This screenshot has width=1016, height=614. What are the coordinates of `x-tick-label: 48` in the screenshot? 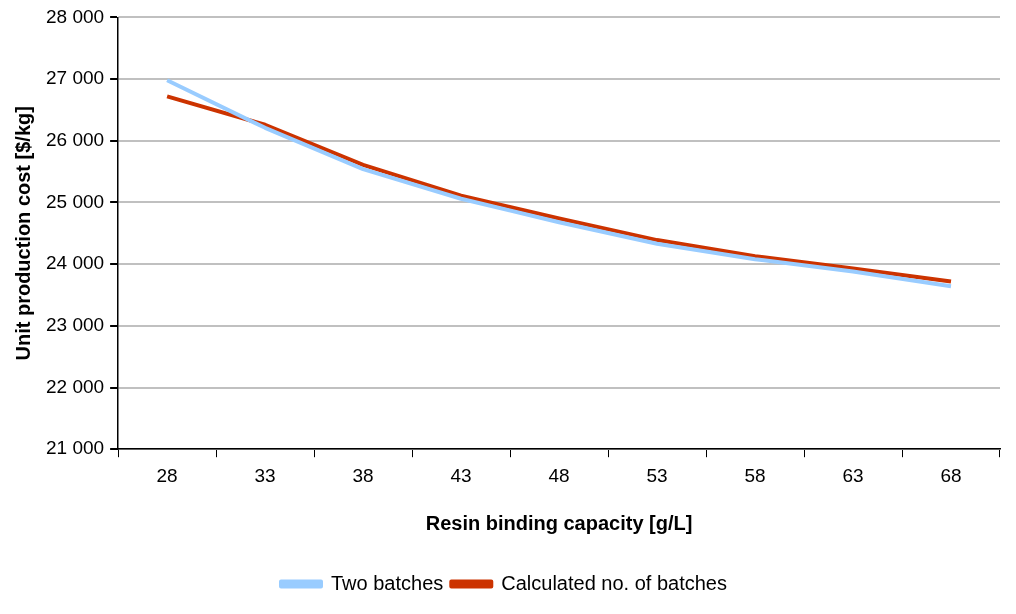 It's located at (559, 475).